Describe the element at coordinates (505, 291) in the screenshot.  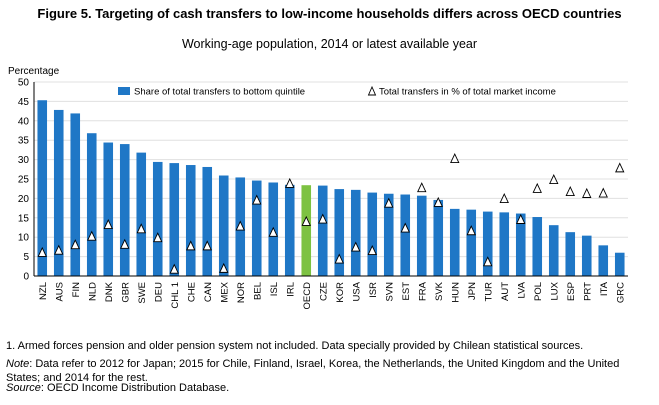
I see `x-tick-label: AUT` at that location.